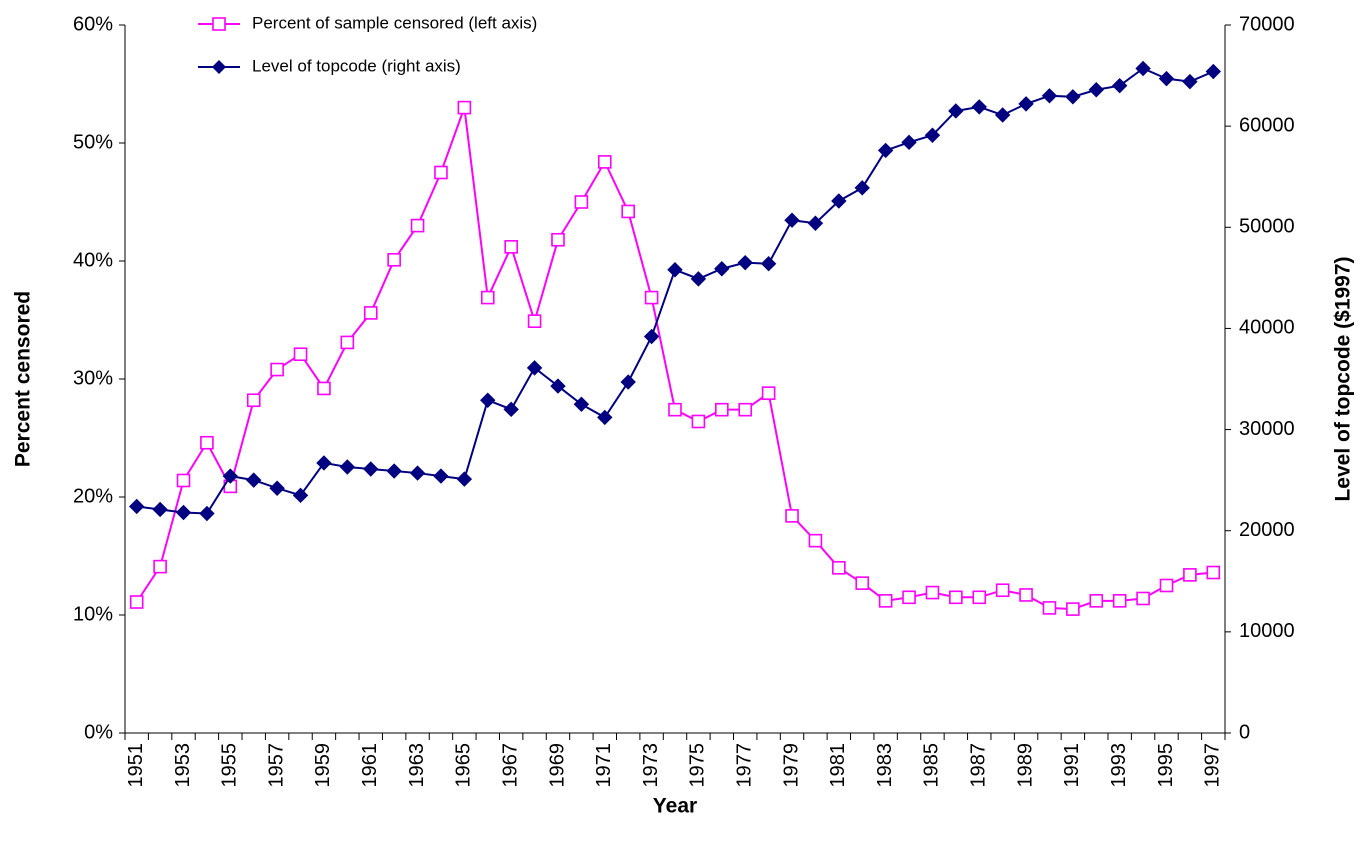  I want to click on legend-label: Percent of sample censored (left axis), so click(394, 22).